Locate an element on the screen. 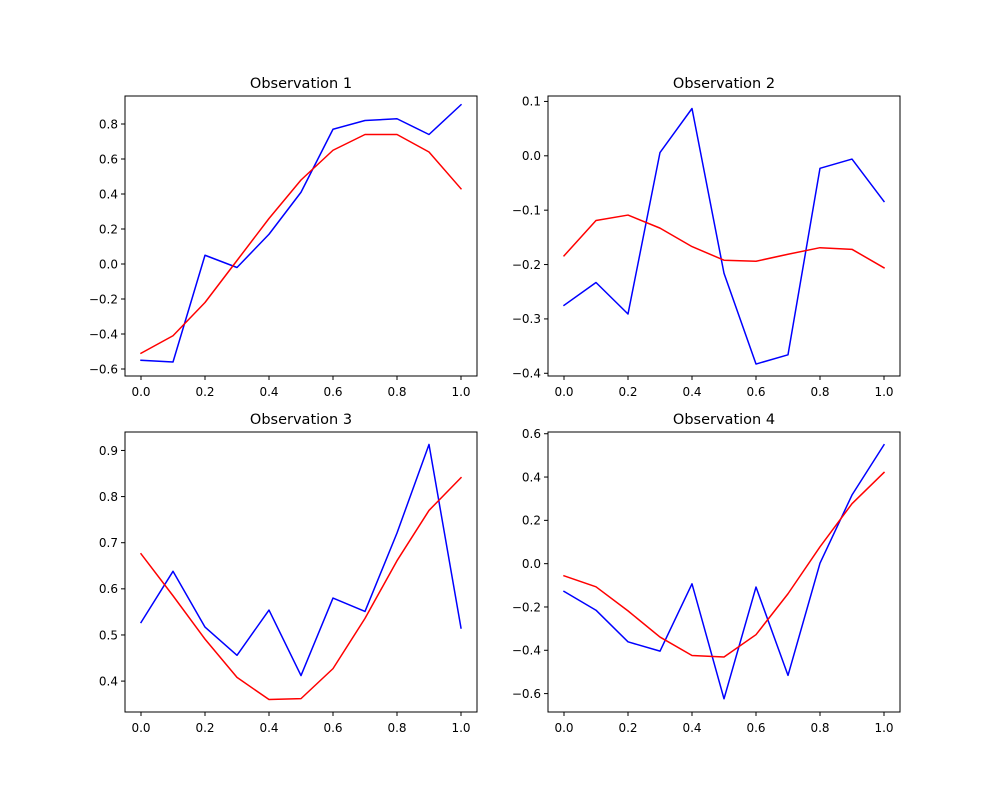 This screenshot has height=804, width=1000. y-tick-label: −0.1 is located at coordinates (526, 210).